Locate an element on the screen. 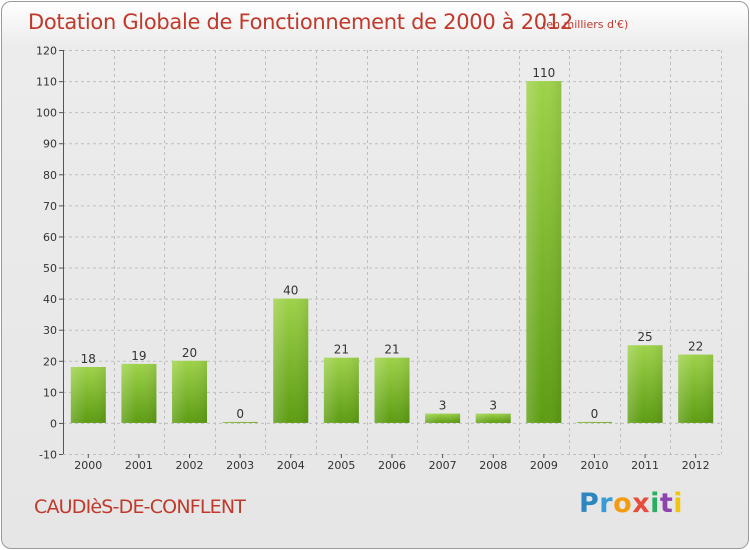  data-label-2001: 19 is located at coordinates (138, 356).